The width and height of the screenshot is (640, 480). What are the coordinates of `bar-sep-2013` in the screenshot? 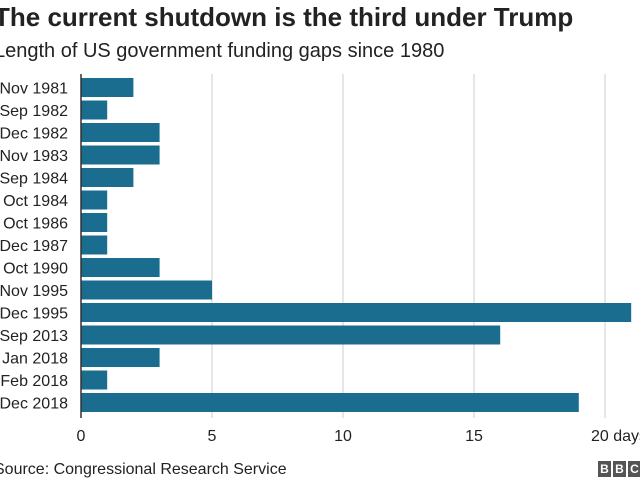 It's located at (291, 335).